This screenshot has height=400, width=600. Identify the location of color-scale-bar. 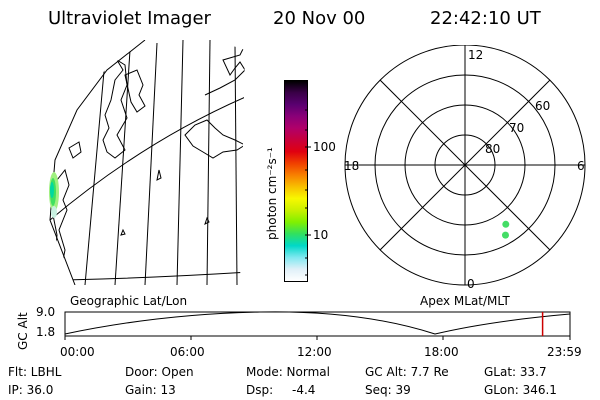
(296, 181).